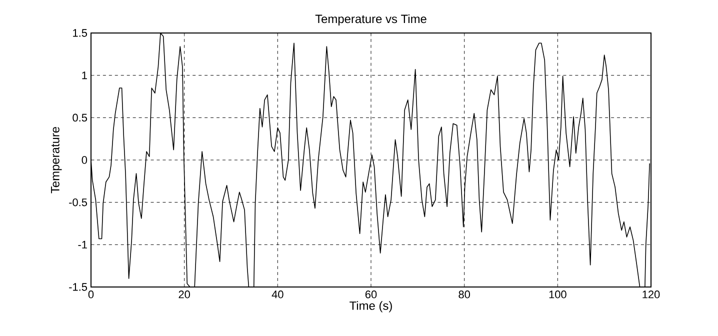 This screenshot has width=718, height=336. Describe the element at coordinates (82, 244) in the screenshot. I see `y-tick-label: -1` at that location.